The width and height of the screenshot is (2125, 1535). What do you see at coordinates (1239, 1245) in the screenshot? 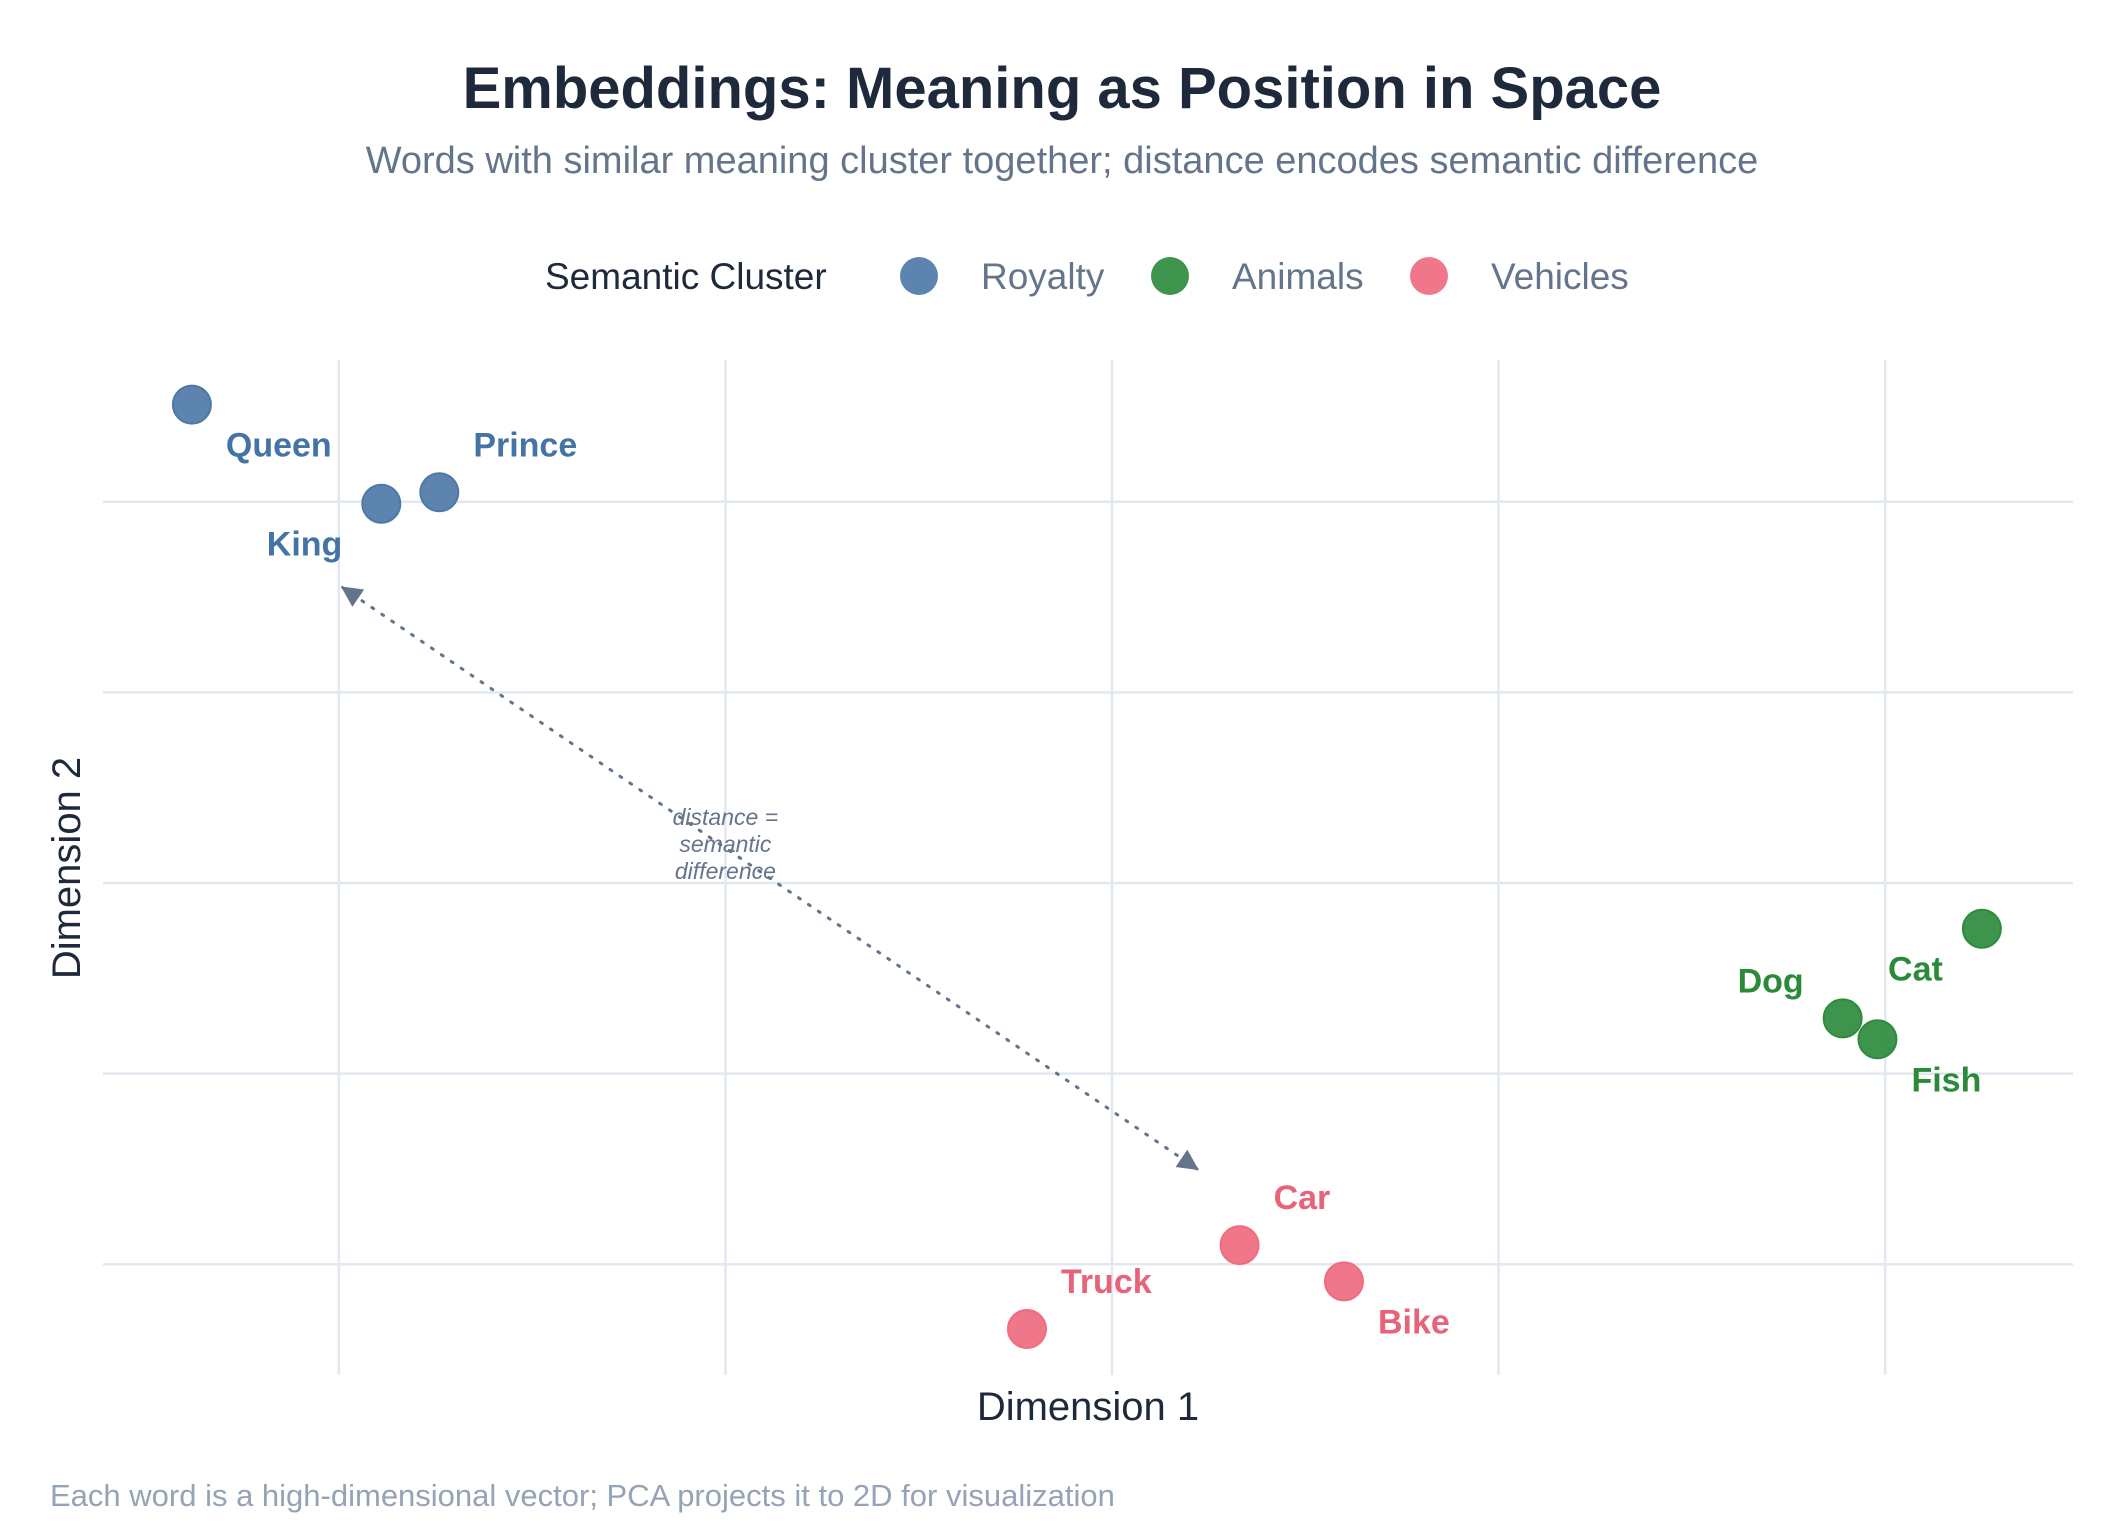
I see `point-car` at bounding box center [1239, 1245].